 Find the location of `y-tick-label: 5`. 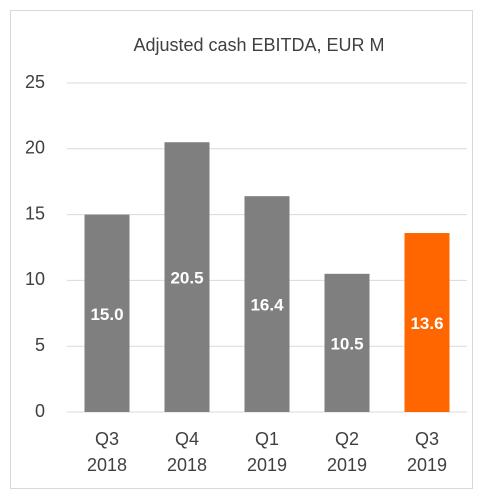

y-tick-label: 5 is located at coordinates (40, 345).